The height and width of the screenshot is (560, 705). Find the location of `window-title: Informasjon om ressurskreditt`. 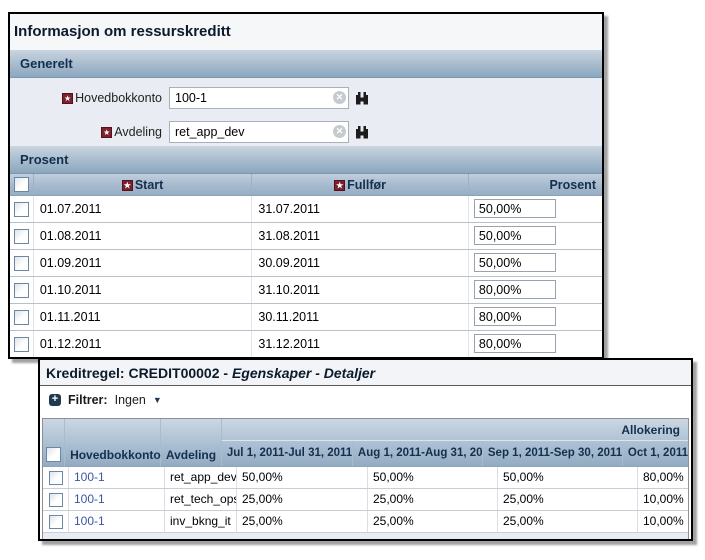

window-title: Informasjon om ressurskreditt is located at coordinates (306, 32).